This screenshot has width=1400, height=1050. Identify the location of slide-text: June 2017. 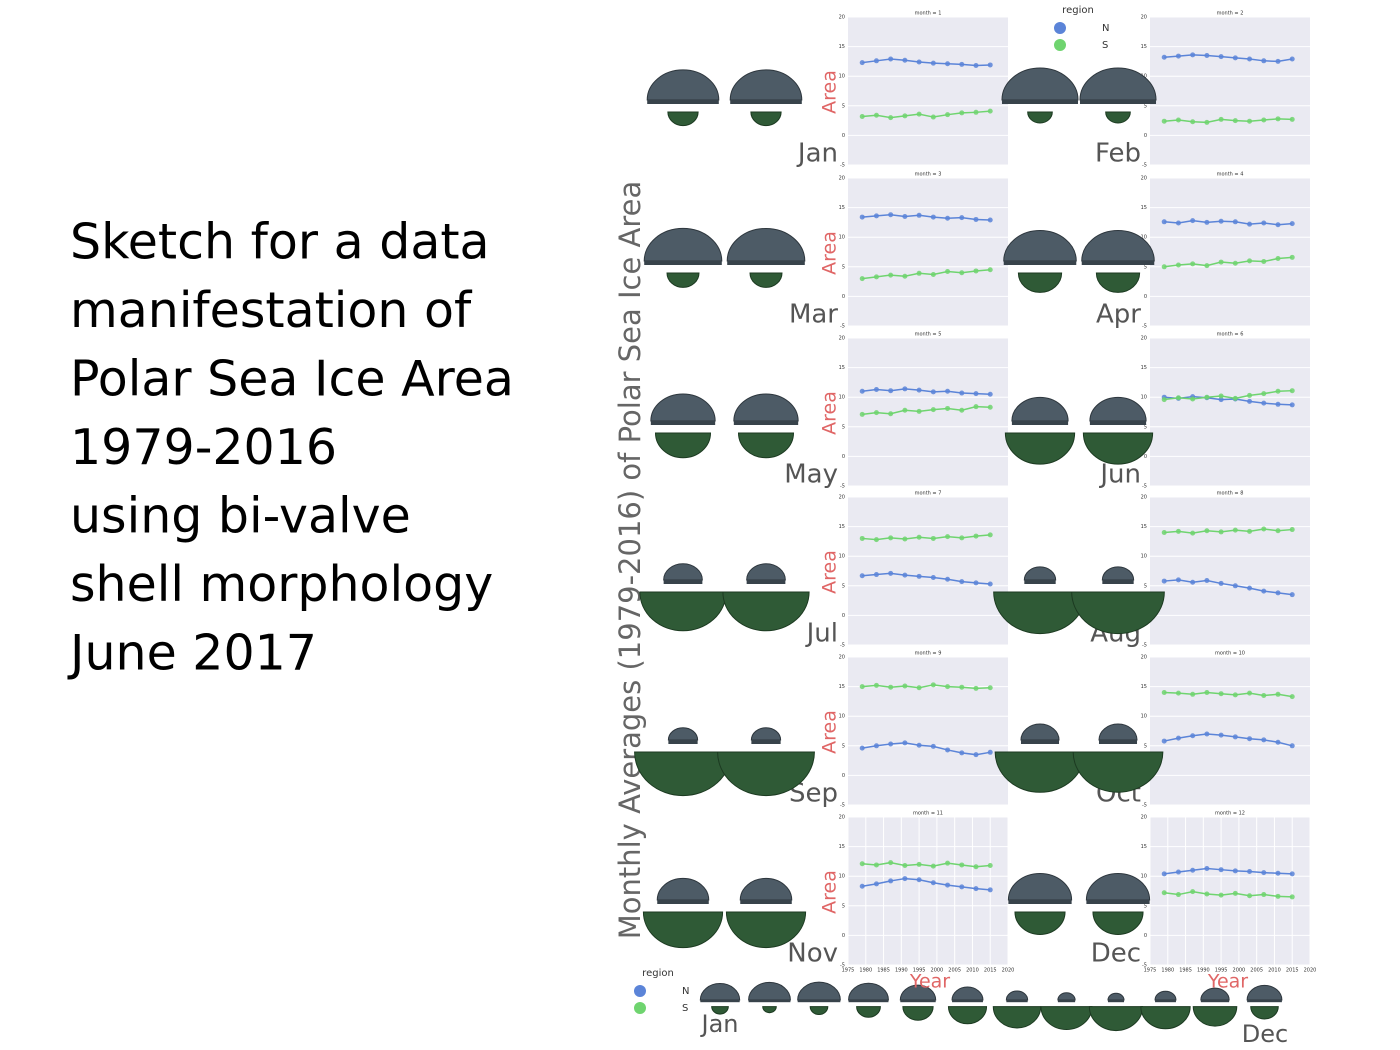
(192, 653).